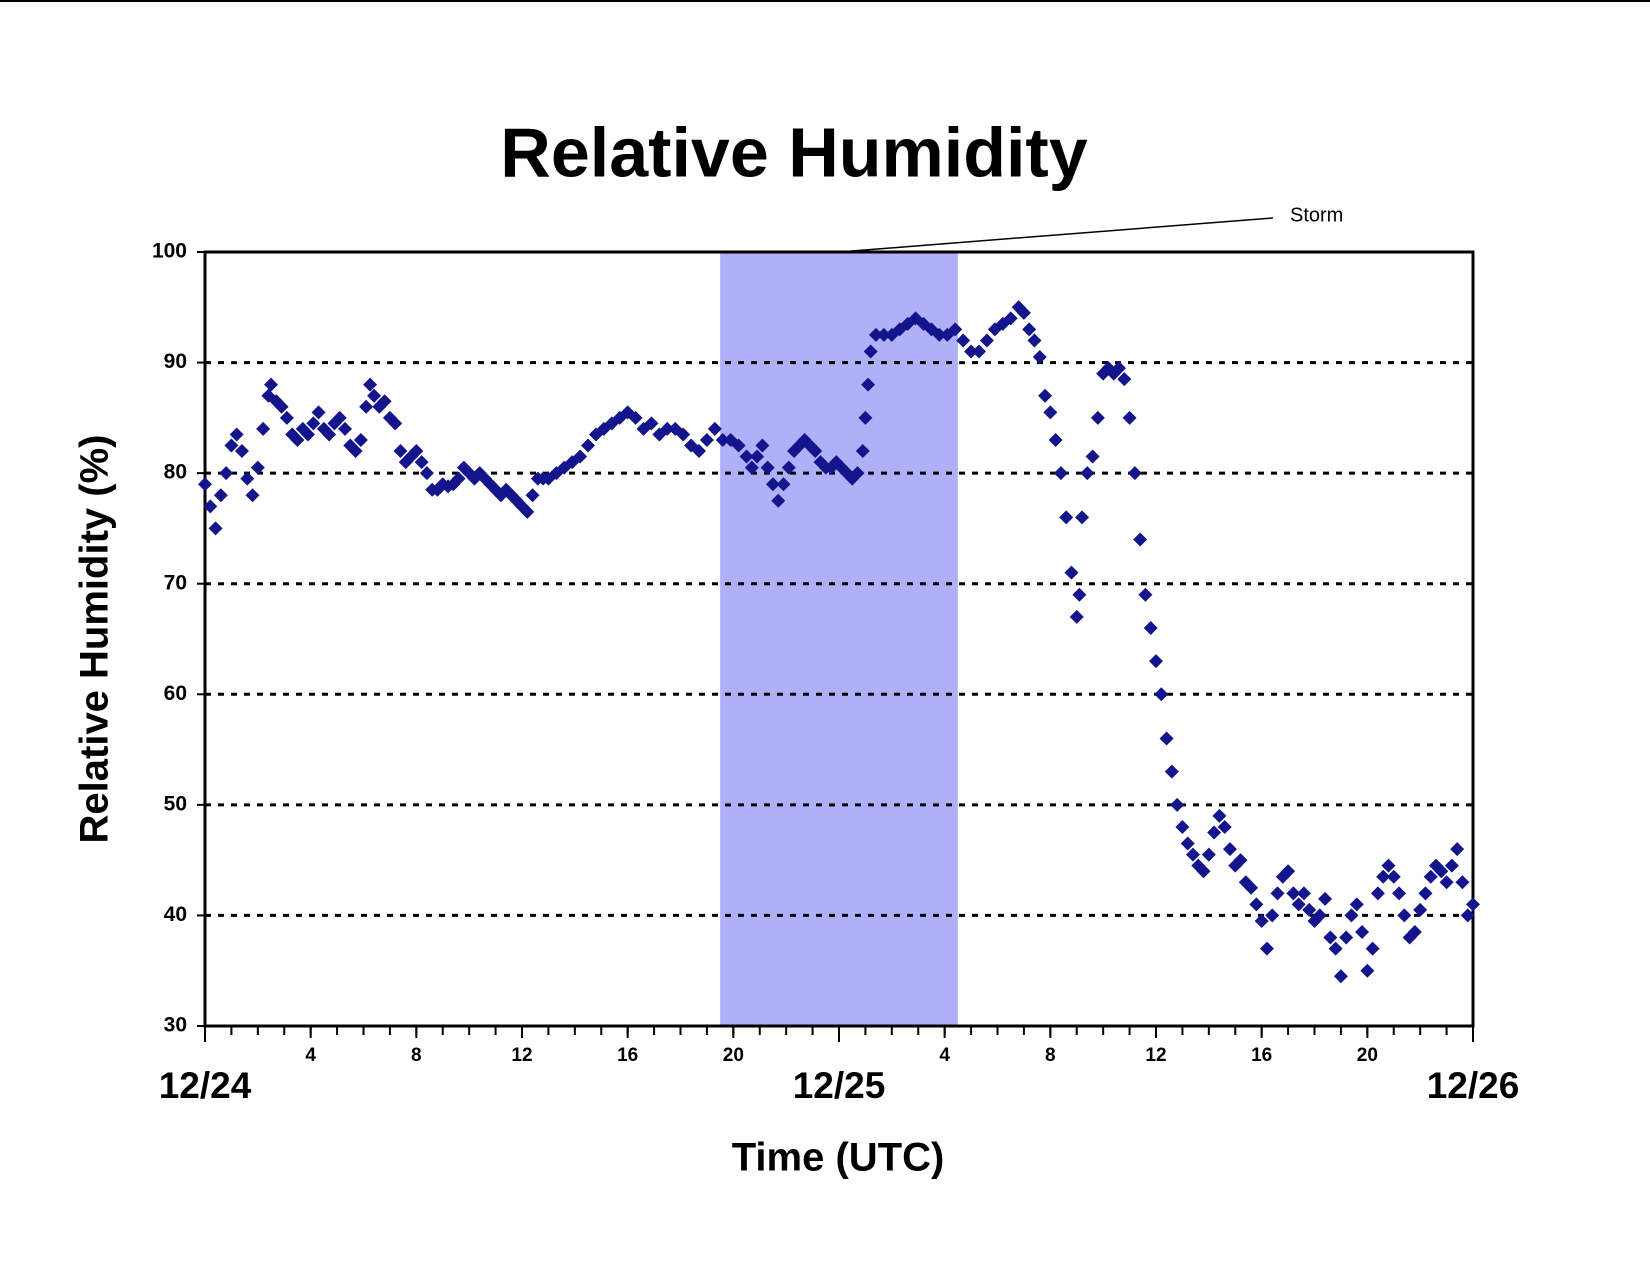 The width and height of the screenshot is (1650, 1280). Describe the element at coordinates (95, 639) in the screenshot. I see `y-axis-label: Relative Humidity (%)` at that location.